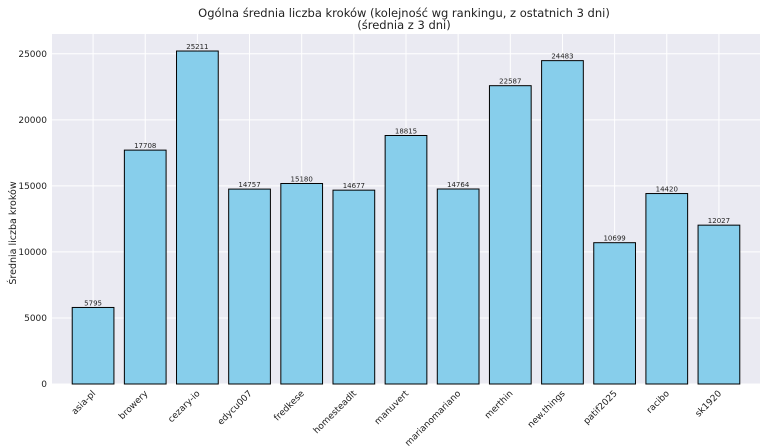  I want to click on bar-value-label: 14420, so click(667, 190).